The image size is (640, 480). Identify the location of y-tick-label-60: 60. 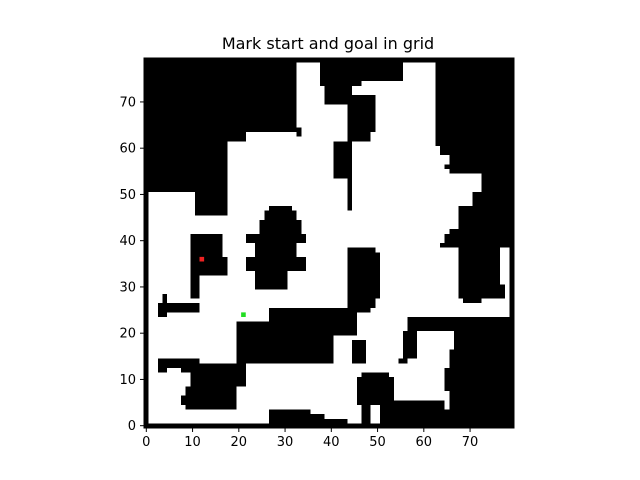
(127, 149).